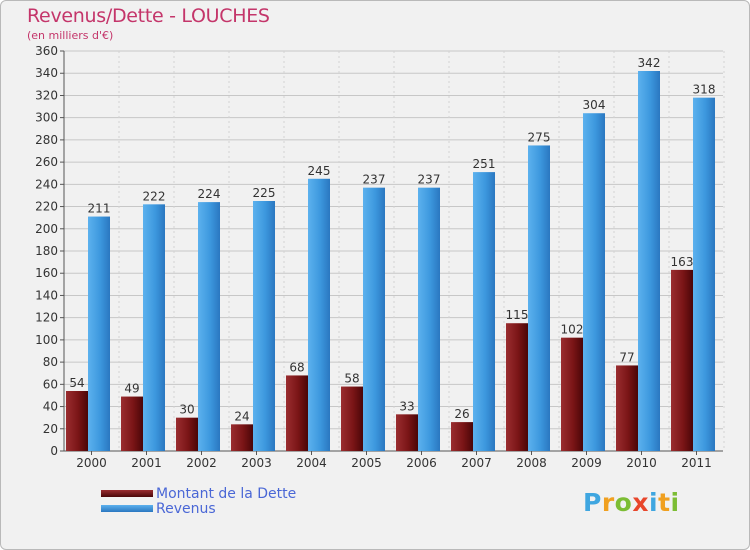  Describe the element at coordinates (296, 367) in the screenshot. I see `value-label-dette: 68` at that location.